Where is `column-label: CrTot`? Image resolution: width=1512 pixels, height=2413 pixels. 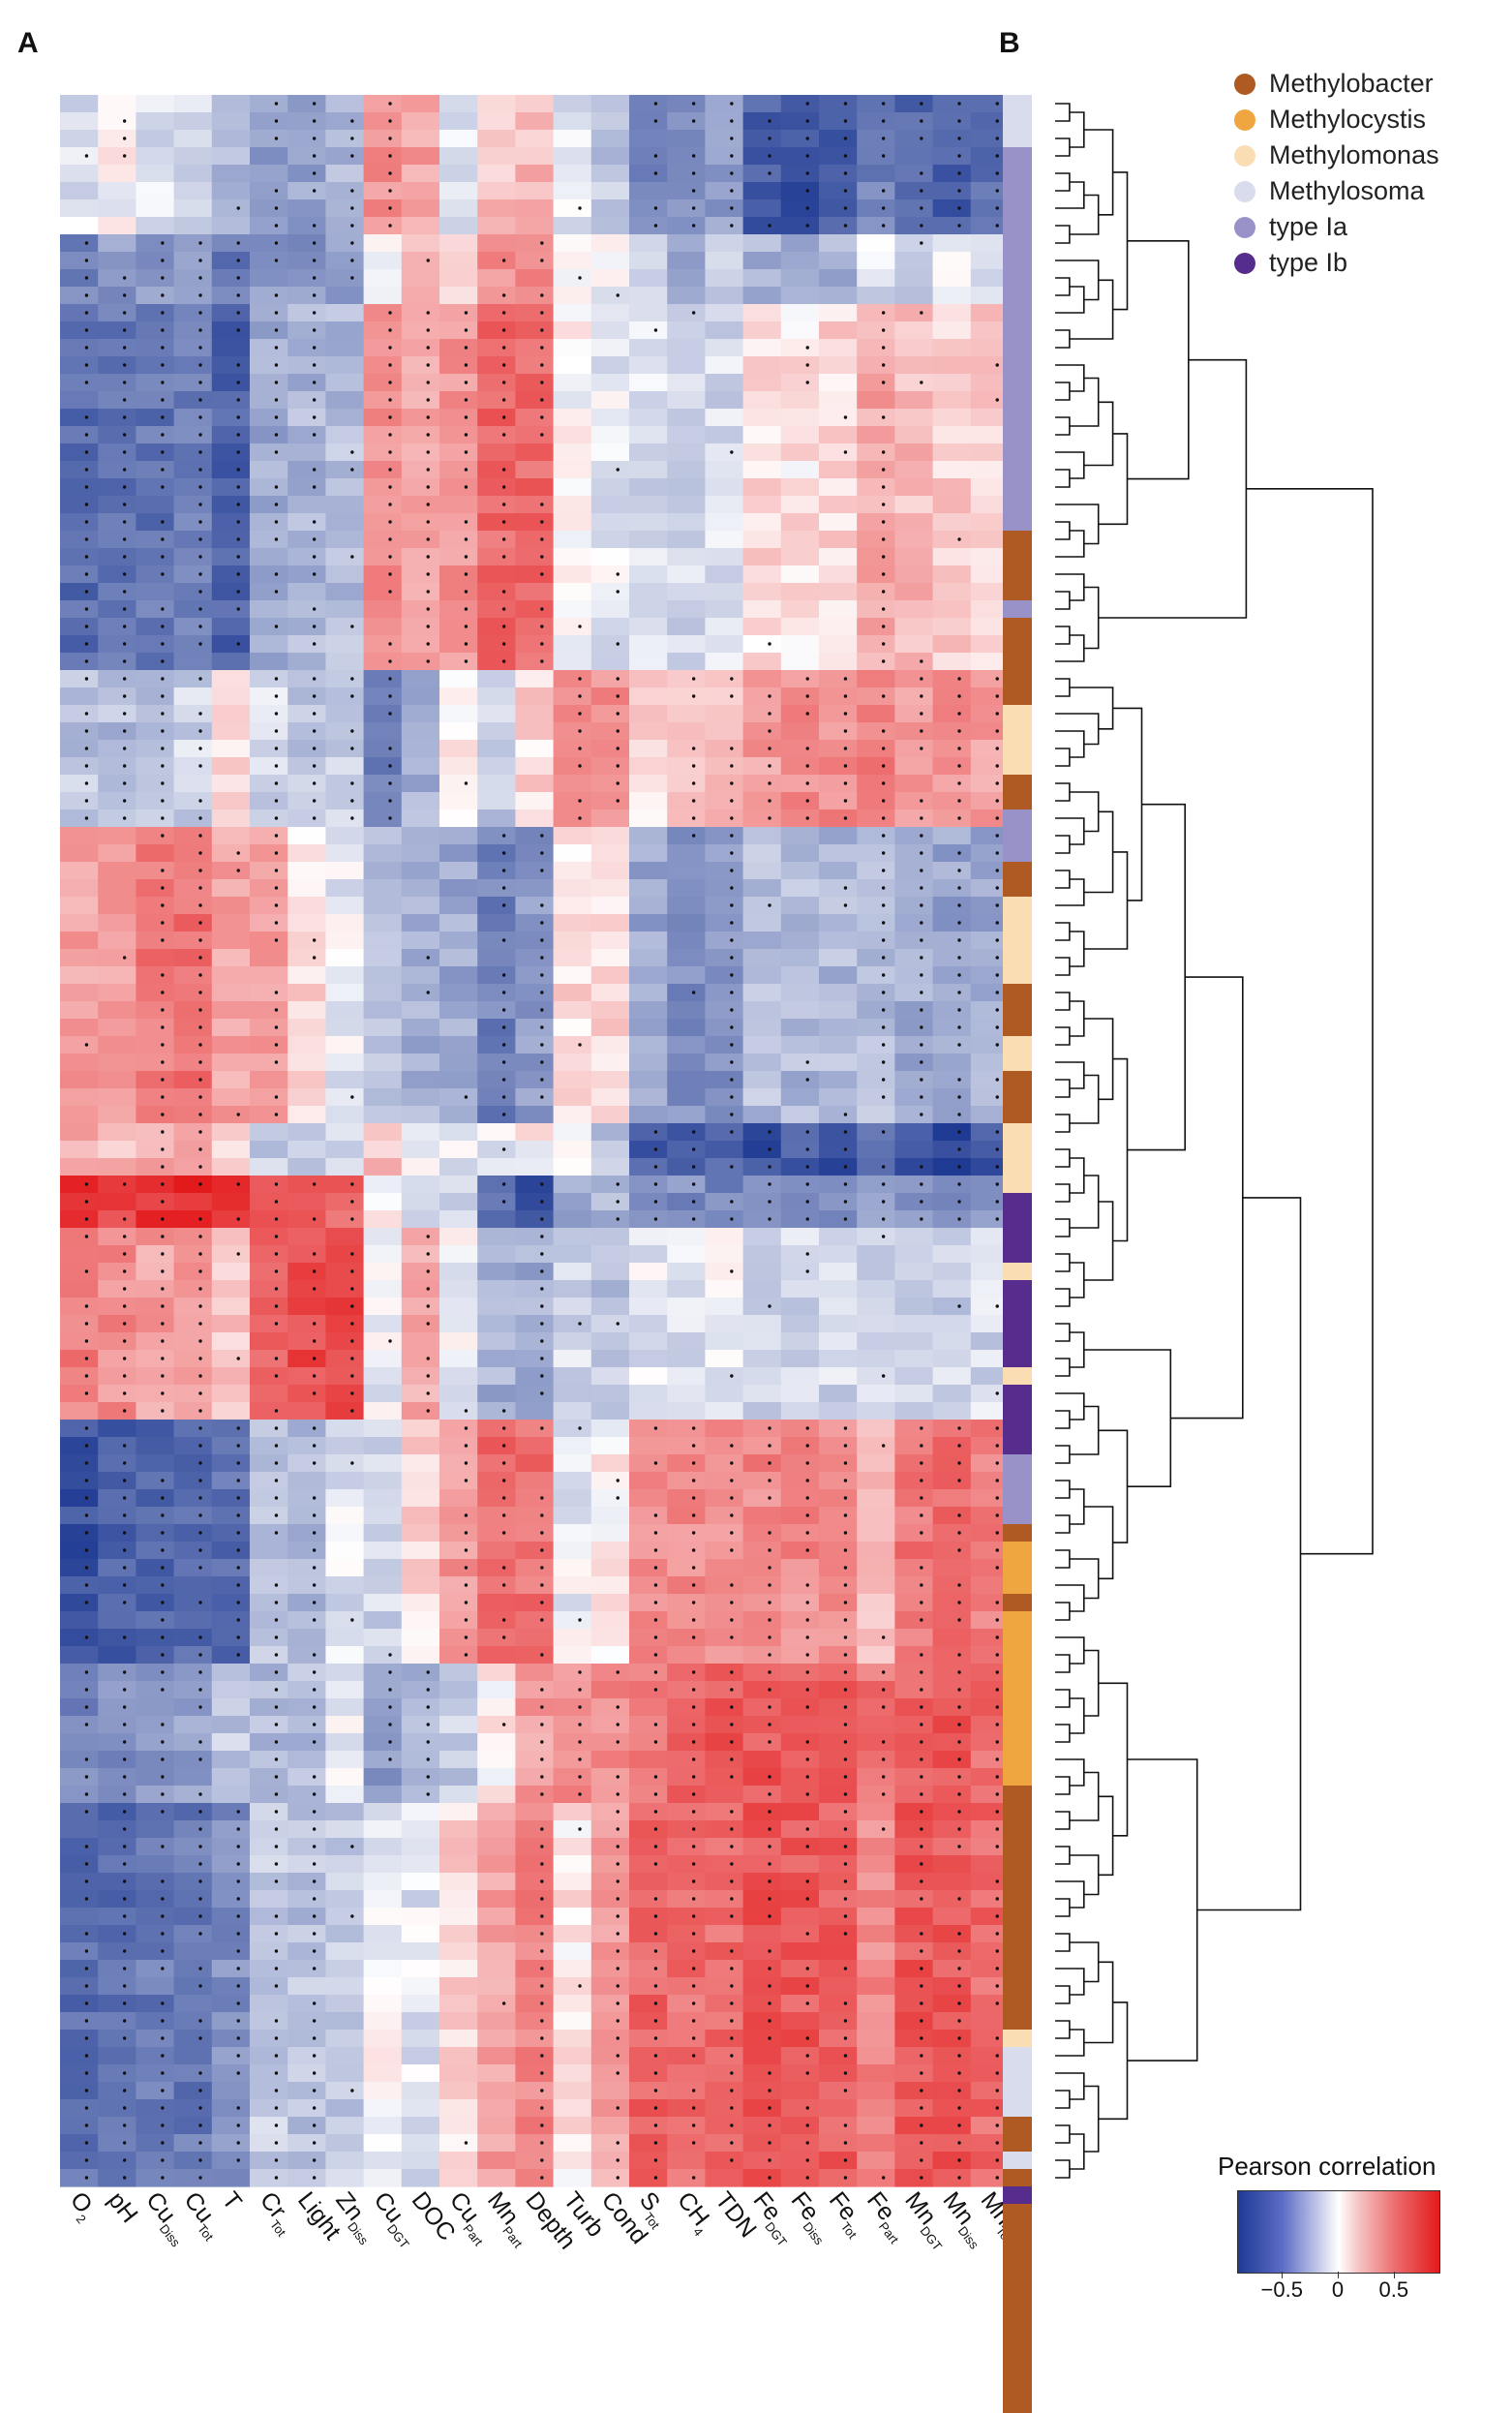
column-label: CrTot is located at coordinates (273, 2212).